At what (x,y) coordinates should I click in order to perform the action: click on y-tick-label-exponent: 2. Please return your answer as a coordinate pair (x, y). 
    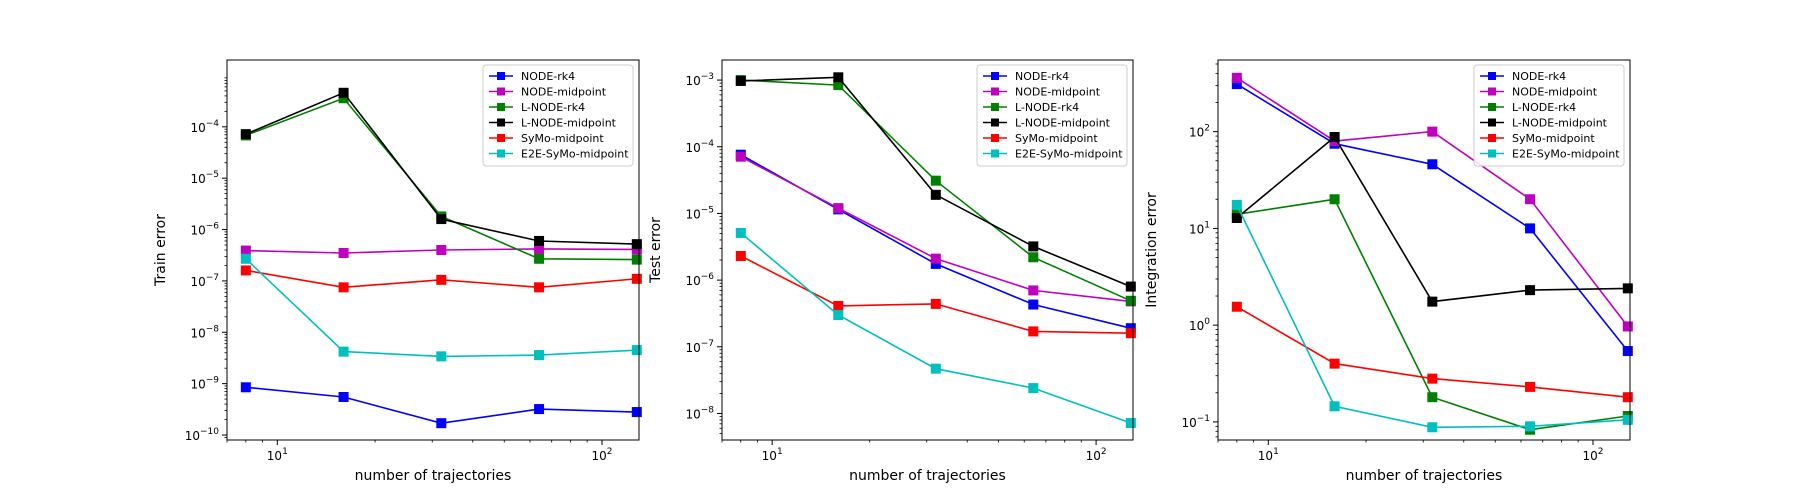
    Looking at the image, I should click on (1207, 129).